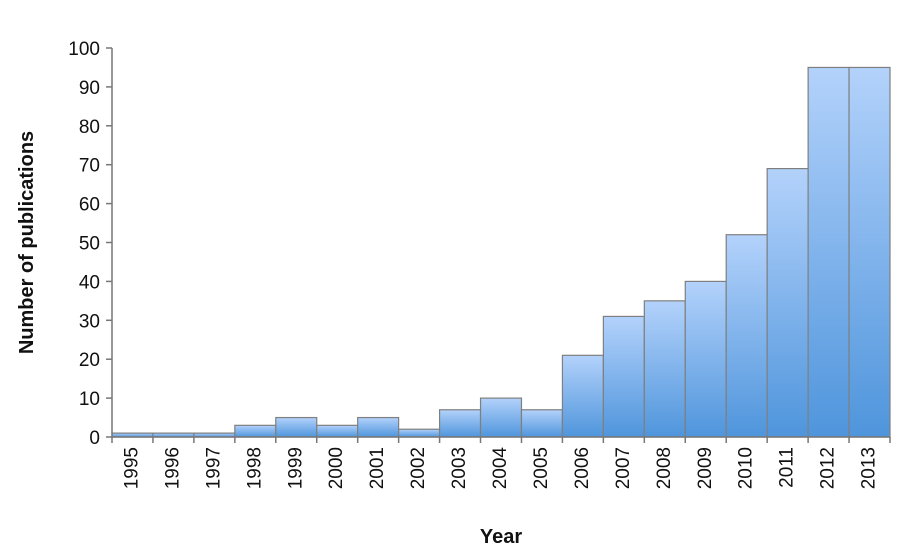 The image size is (918, 560). Describe the element at coordinates (582, 396) in the screenshot. I see `bar-2006` at that location.